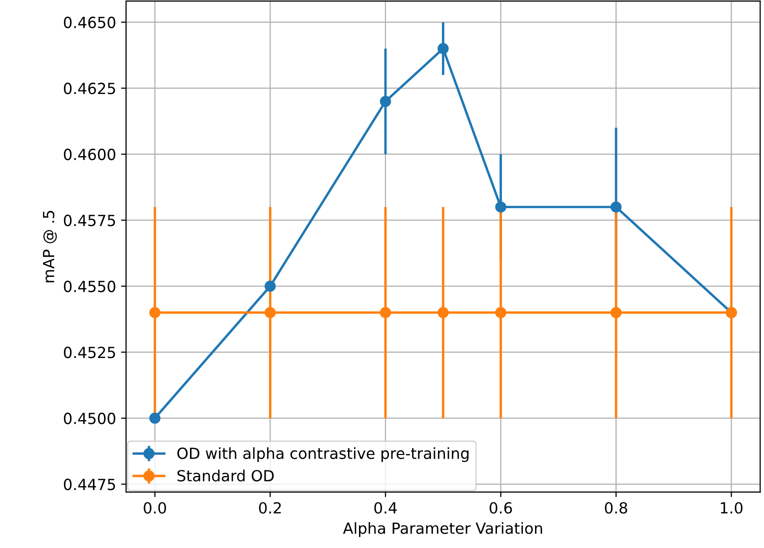 Image resolution: width=764 pixels, height=548 pixels. What do you see at coordinates (90, 418) in the screenshot?
I see `y-tick-label: 0.4500` at bounding box center [90, 418].